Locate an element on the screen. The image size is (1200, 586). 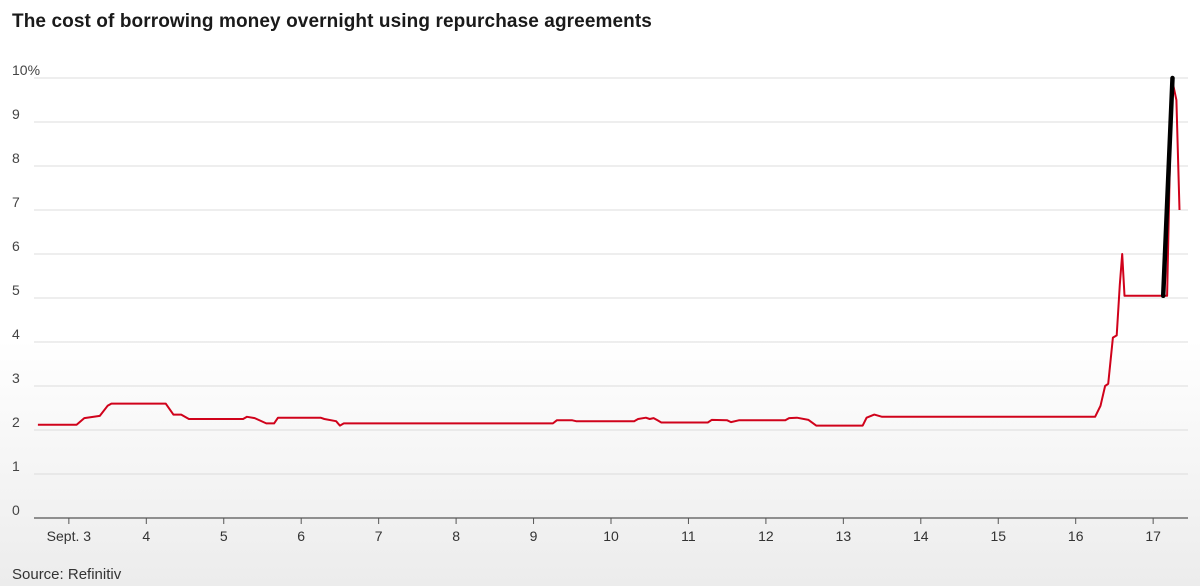
x-tick-label: Sept. 3 is located at coordinates (69, 536).